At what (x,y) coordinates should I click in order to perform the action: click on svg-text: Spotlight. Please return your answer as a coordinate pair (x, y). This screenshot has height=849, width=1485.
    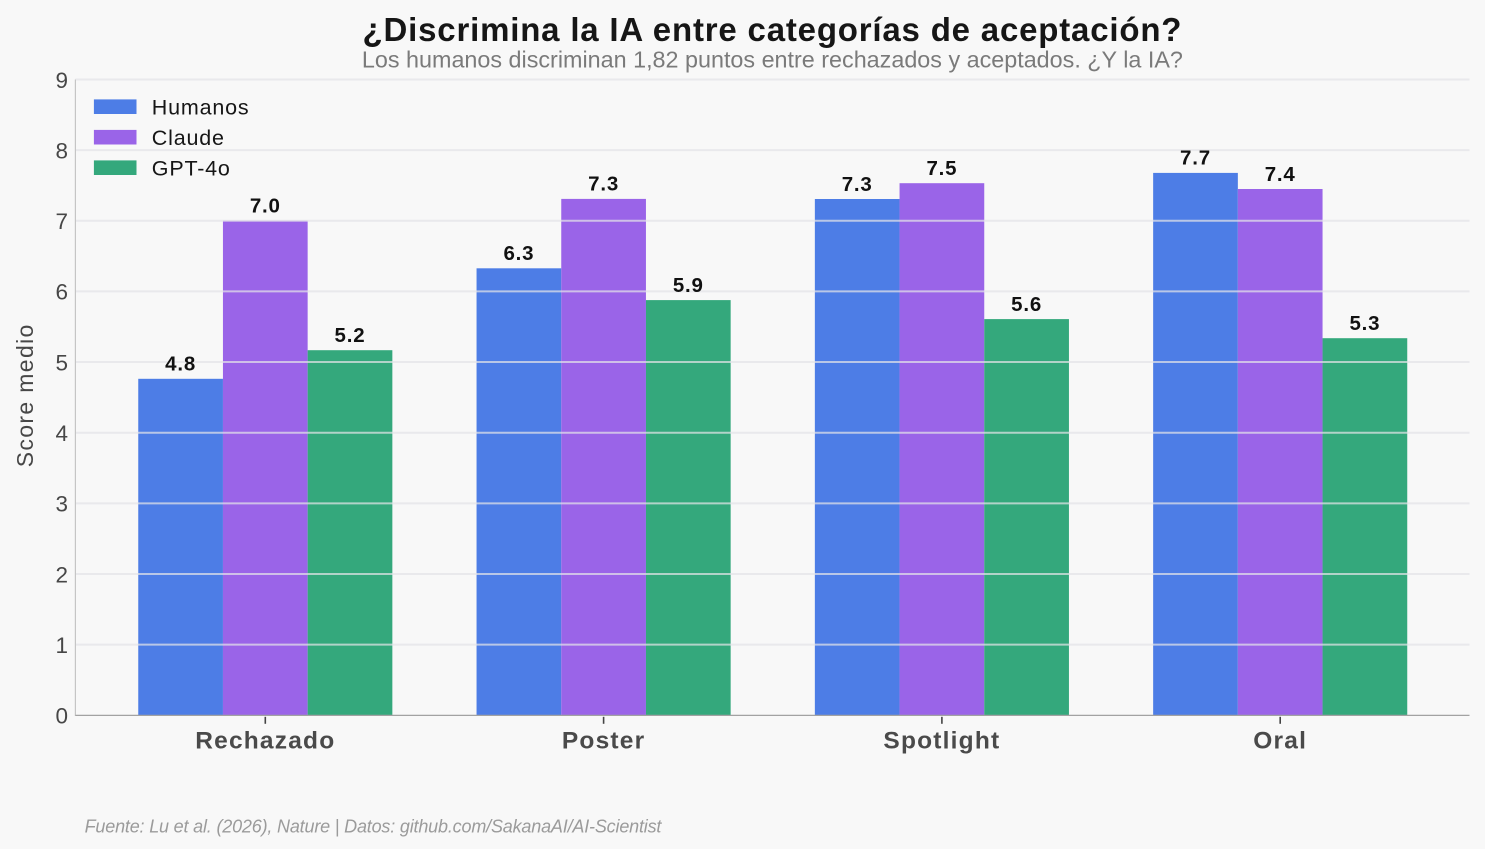
    Looking at the image, I should click on (941, 740).